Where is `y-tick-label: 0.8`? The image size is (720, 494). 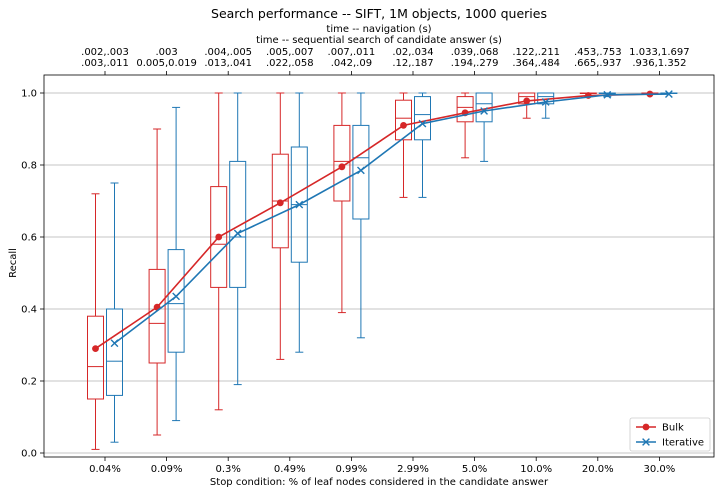 y-tick-label: 0.8 is located at coordinates (29, 166).